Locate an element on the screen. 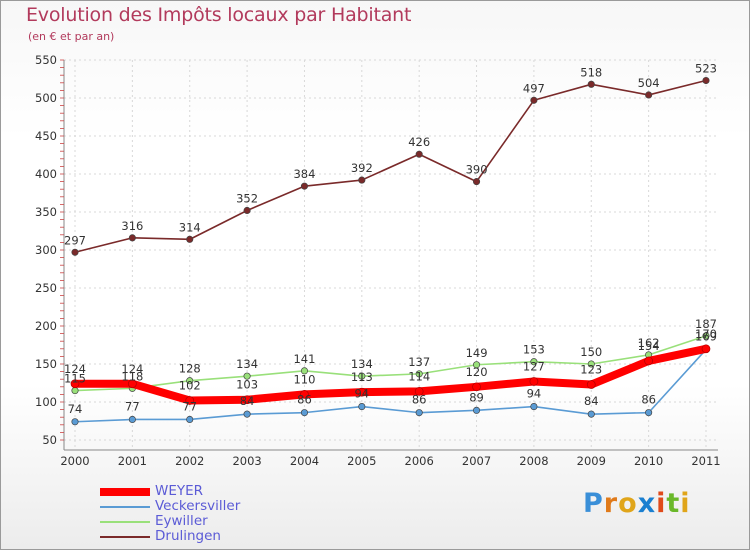  y-tick-label: 150 is located at coordinates (46, 364).